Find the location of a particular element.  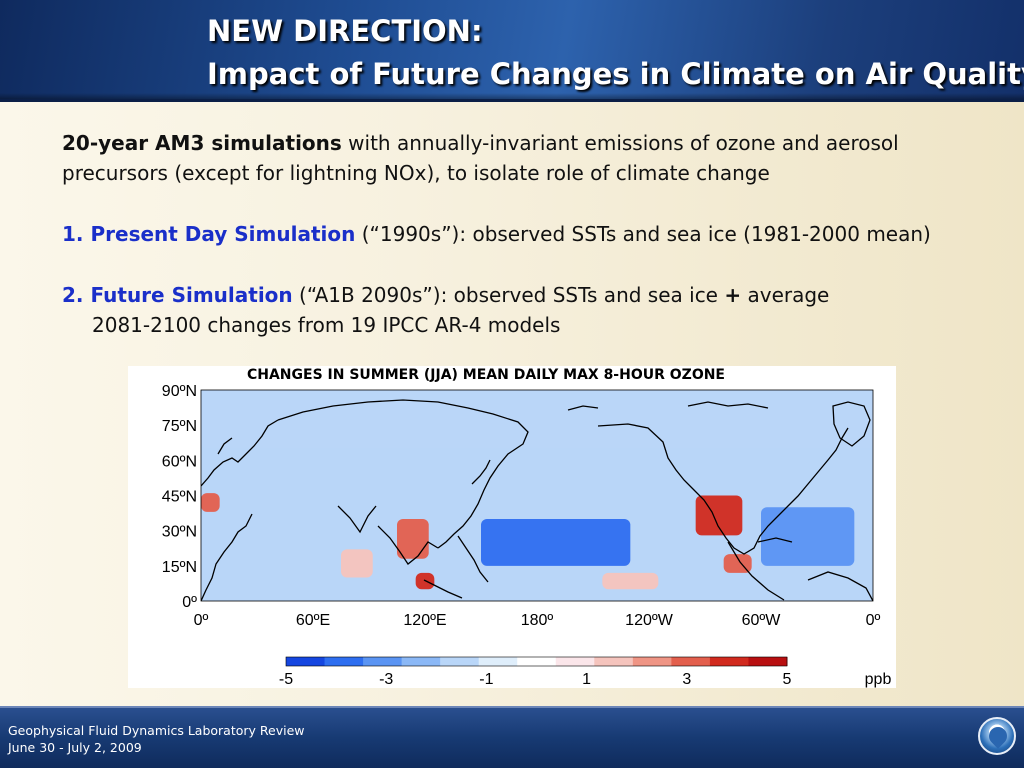

colorbar-unit: ppb is located at coordinates (878, 679).